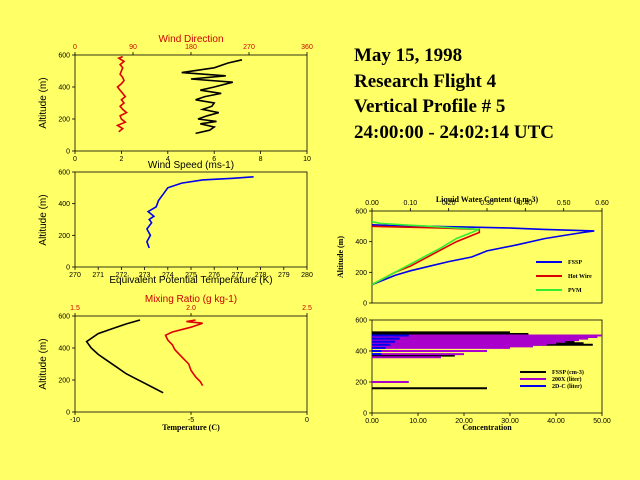 This screenshot has height=480, width=640. Describe the element at coordinates (307, 47) in the screenshot. I see `x-tick-label: 360` at that location.